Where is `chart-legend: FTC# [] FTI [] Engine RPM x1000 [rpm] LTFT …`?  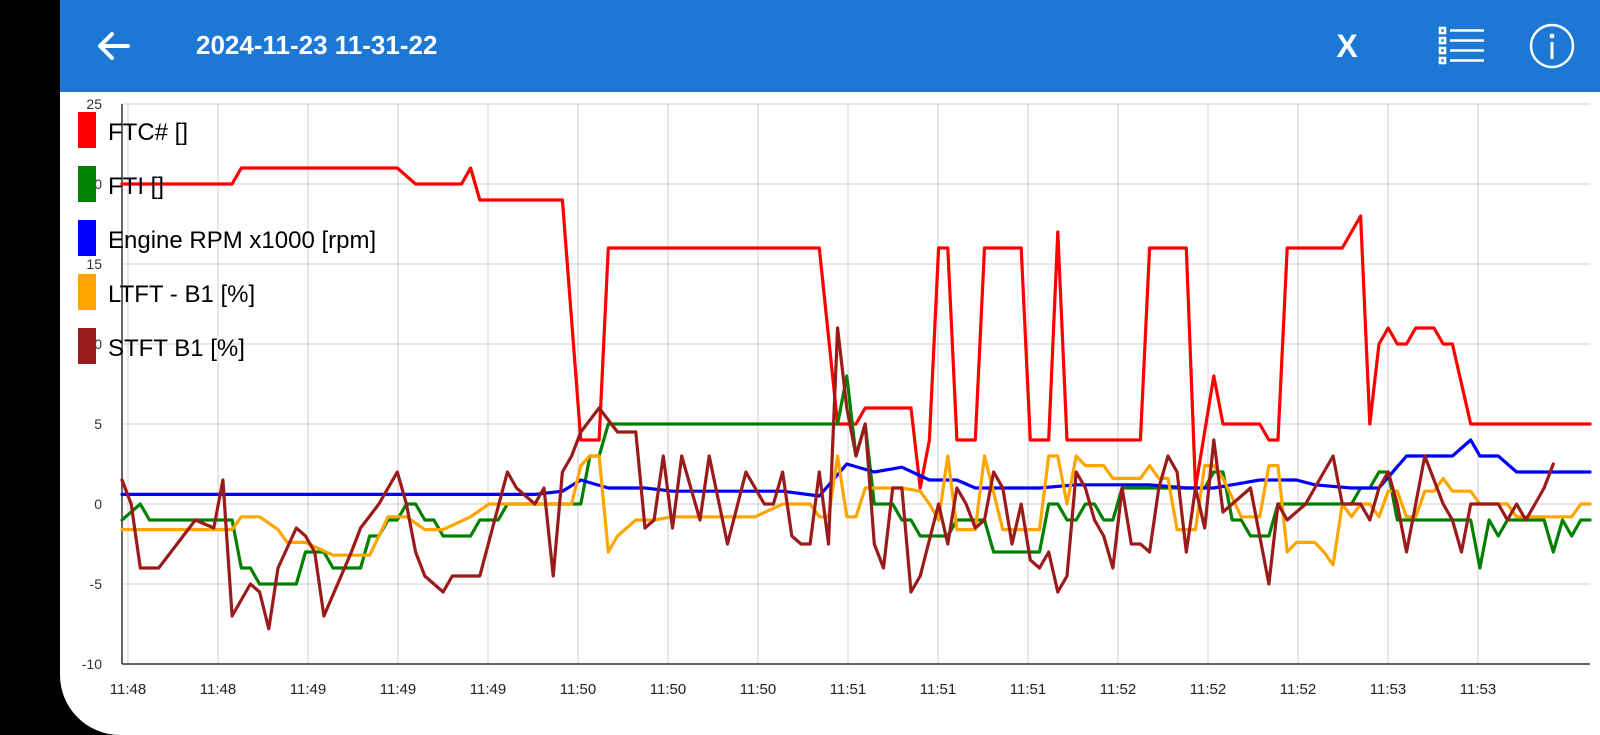 chart-legend: FTC# [] FTI [] Engine RPM x1000 [rpm] LTFT … is located at coordinates (227, 238).